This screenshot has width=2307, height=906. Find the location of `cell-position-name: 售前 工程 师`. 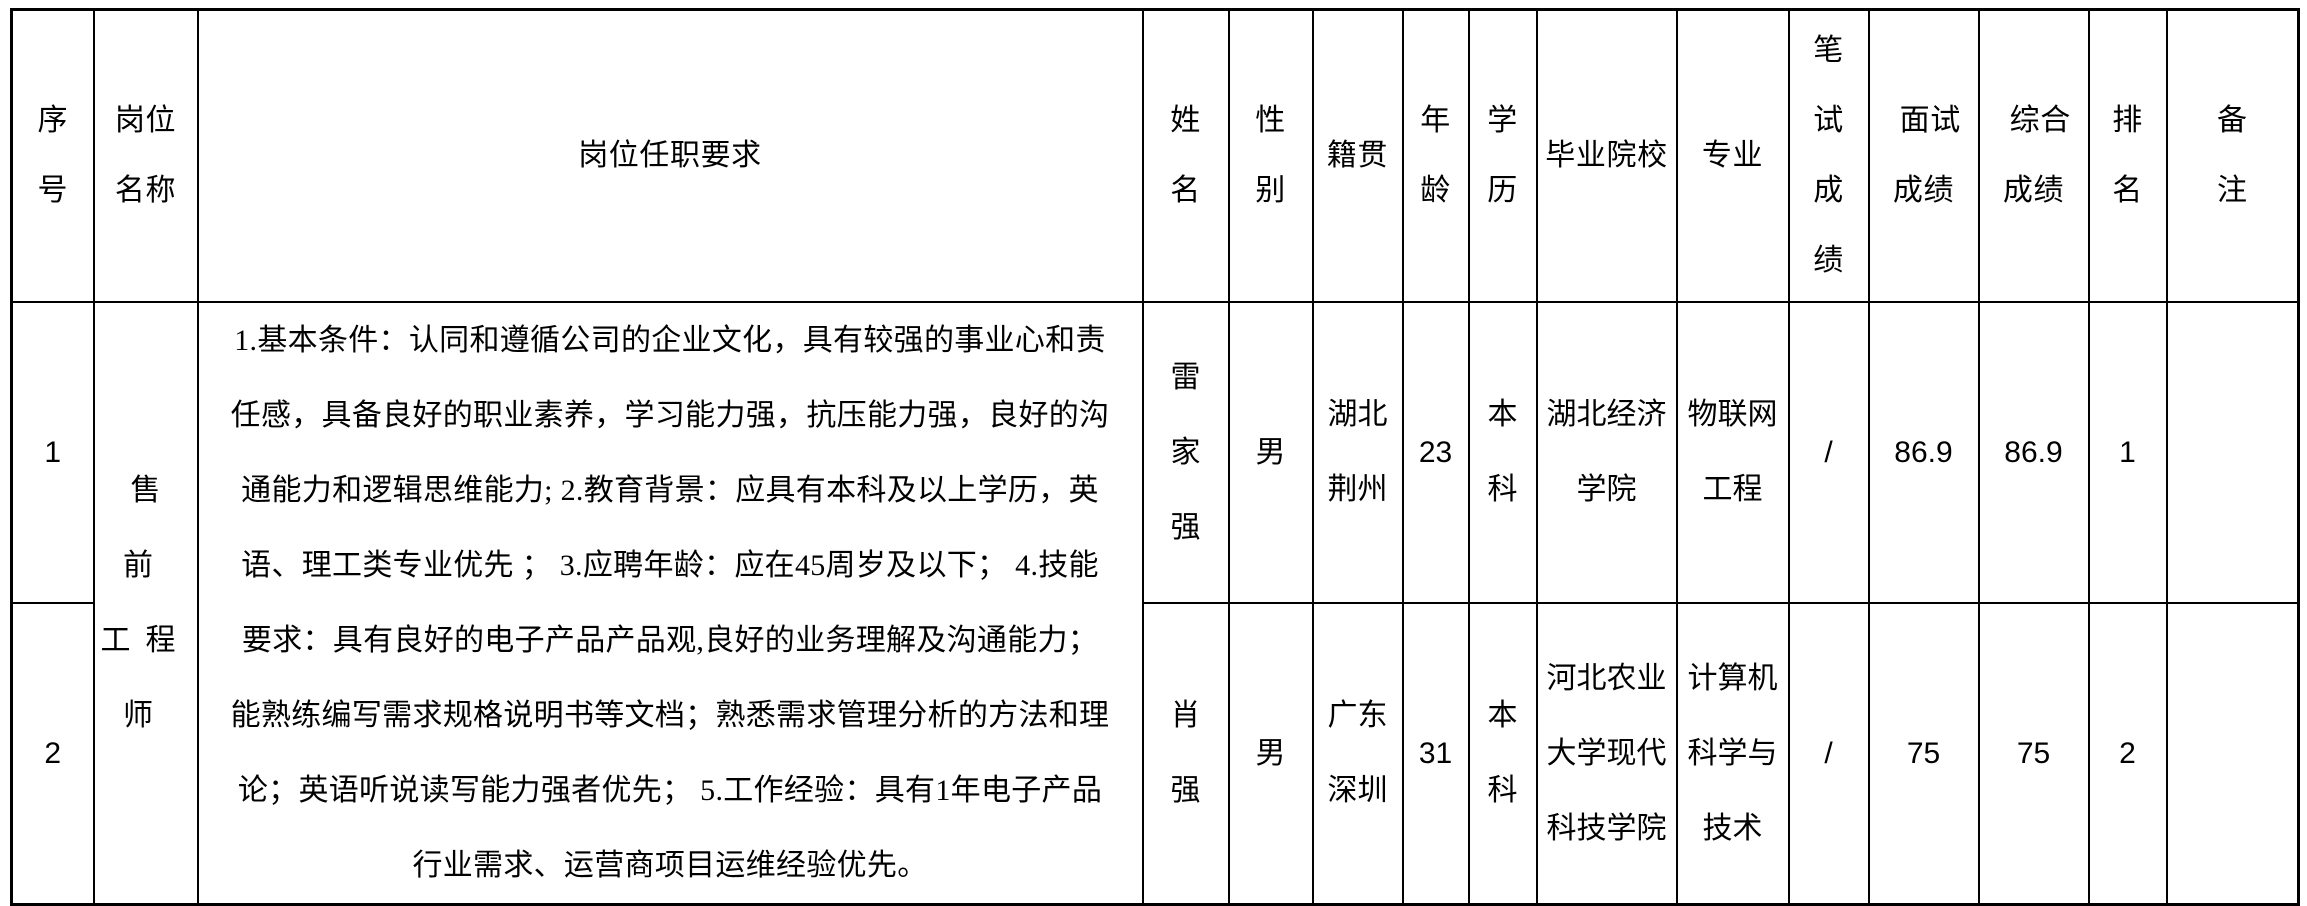

cell-position-name: 售前 工程 师 is located at coordinates (145, 602).